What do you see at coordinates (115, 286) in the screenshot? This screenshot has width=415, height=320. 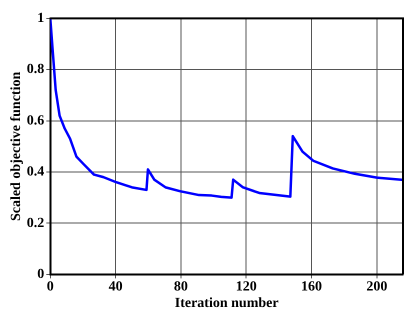 I see `x-tick-label: 40` at bounding box center [115, 286].